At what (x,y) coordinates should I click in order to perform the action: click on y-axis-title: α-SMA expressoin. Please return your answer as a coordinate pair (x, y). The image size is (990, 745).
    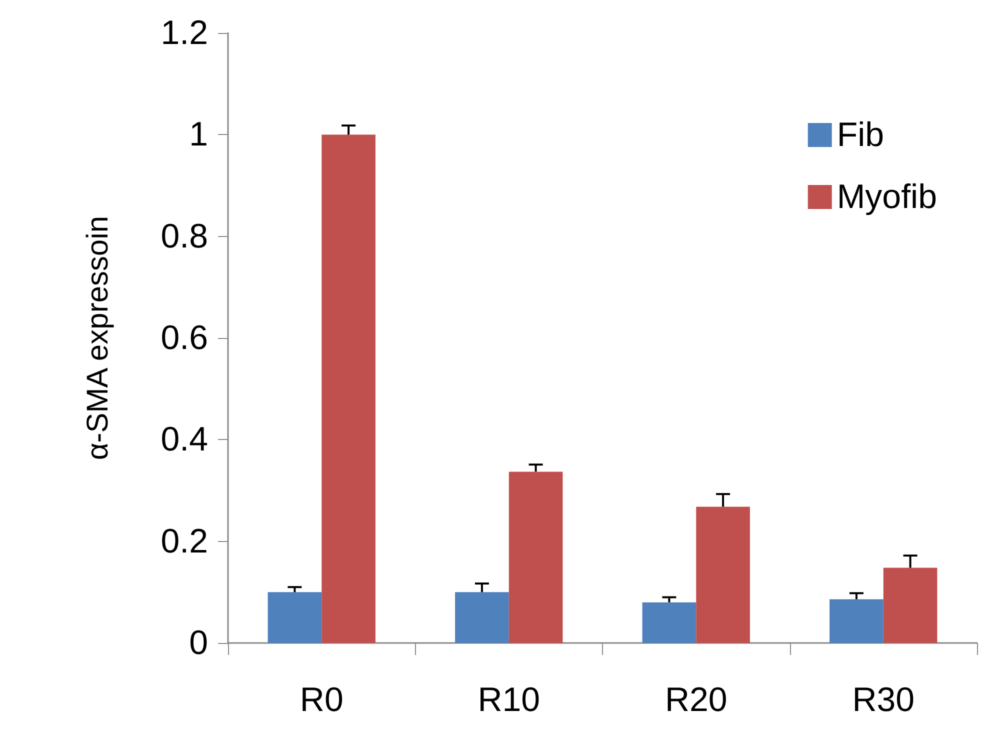
    Looking at the image, I should click on (98, 338).